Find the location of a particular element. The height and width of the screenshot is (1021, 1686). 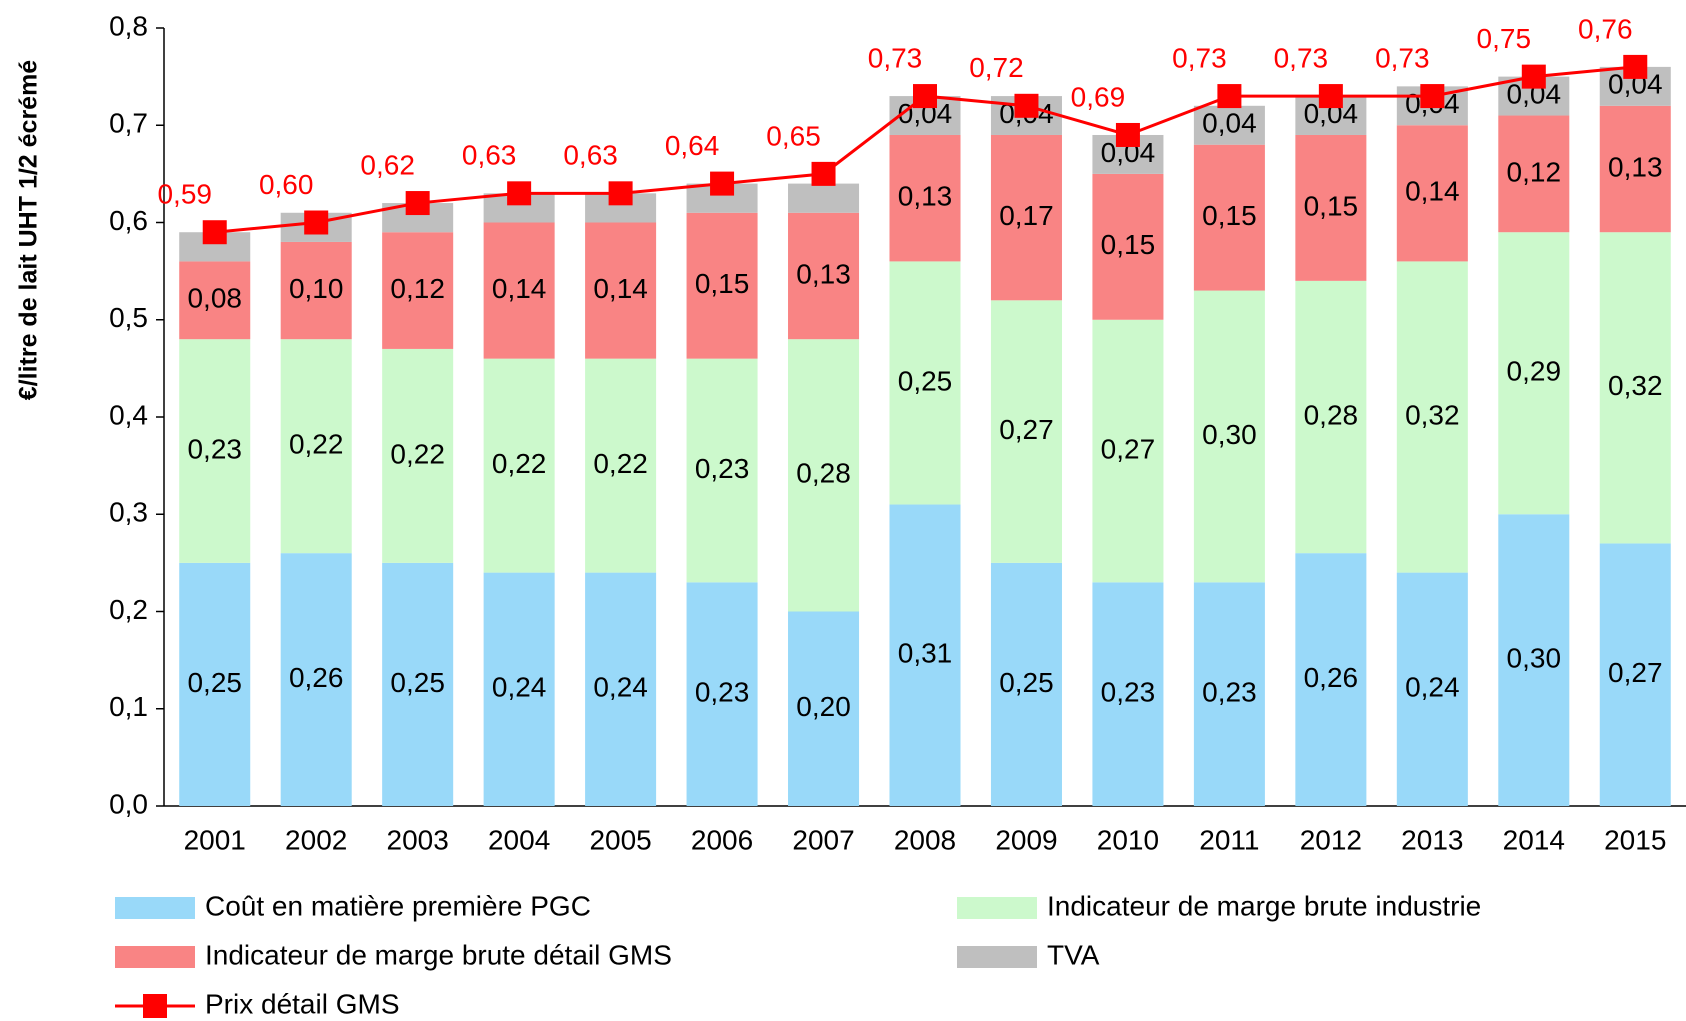

data-label: 0,23 is located at coordinates (214, 448).